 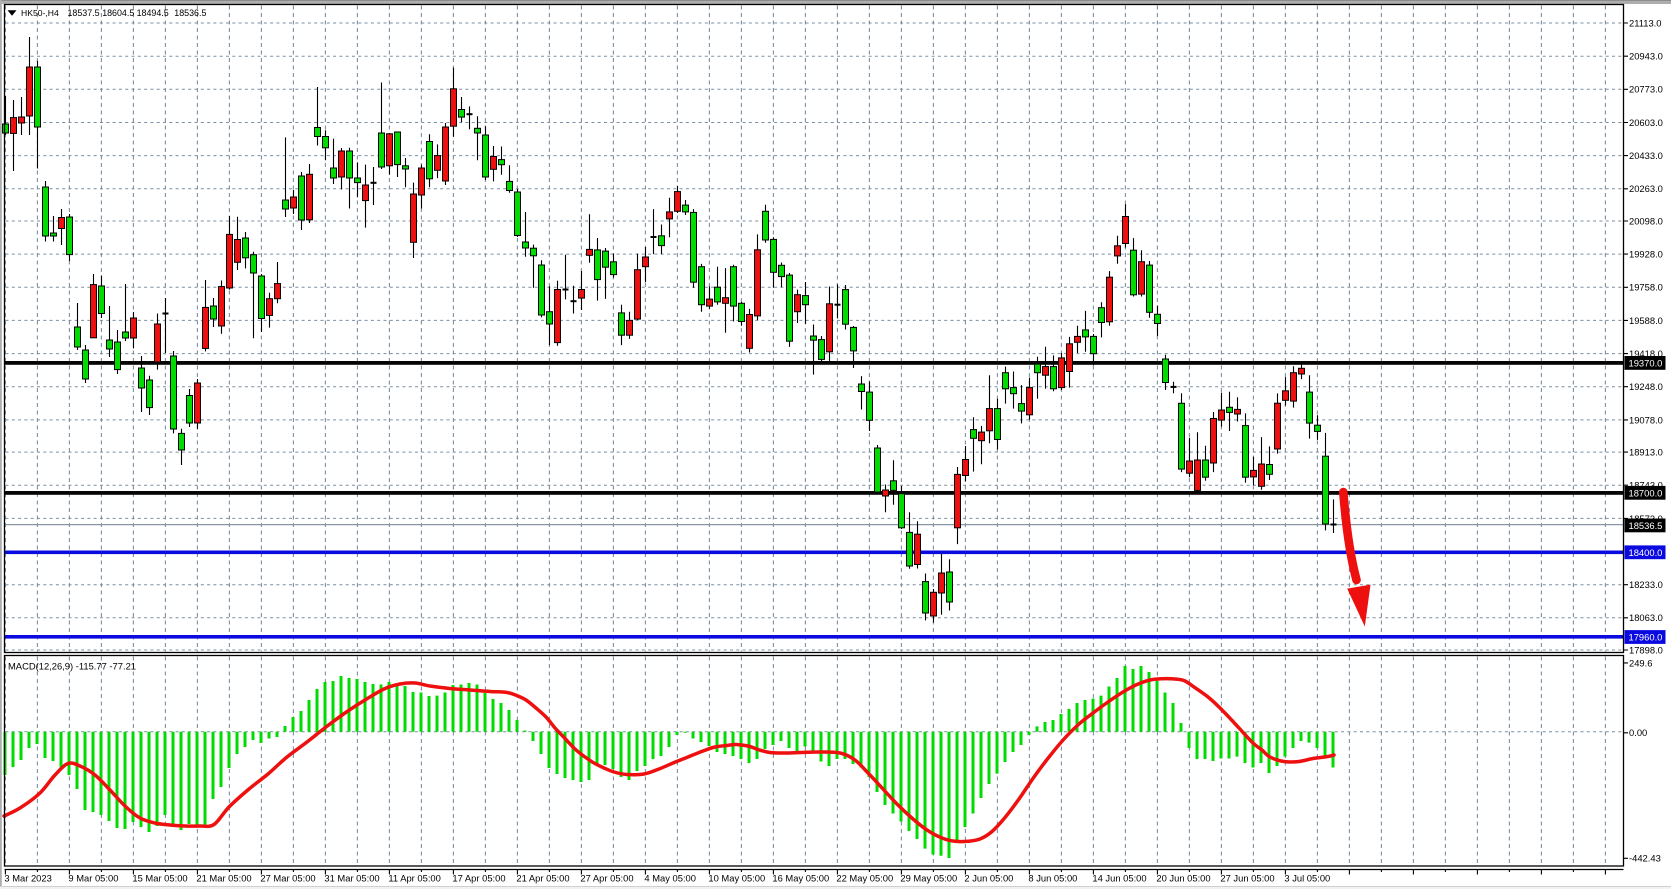 What do you see at coordinates (928, 878) in the screenshot?
I see `svg-text: 29 May 05:00` at bounding box center [928, 878].